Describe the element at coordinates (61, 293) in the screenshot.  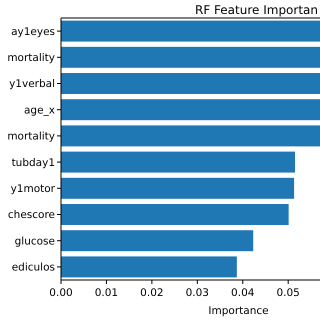
I see `x-tick-label: 0.00` at that location.